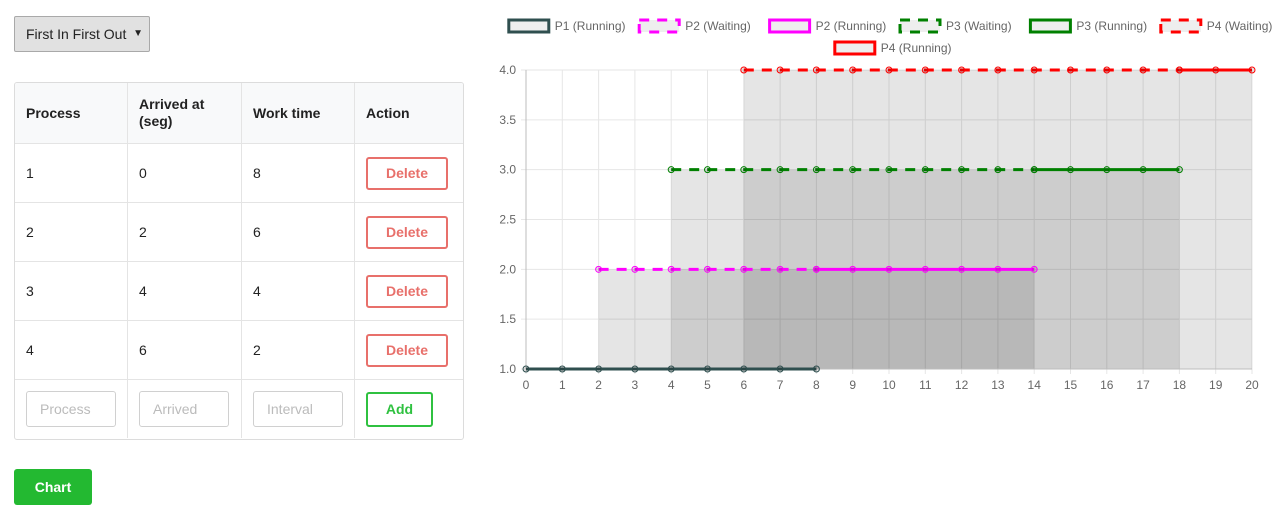 This screenshot has width=1274, height=514. I want to click on cell-arrived: 0, so click(184, 173).